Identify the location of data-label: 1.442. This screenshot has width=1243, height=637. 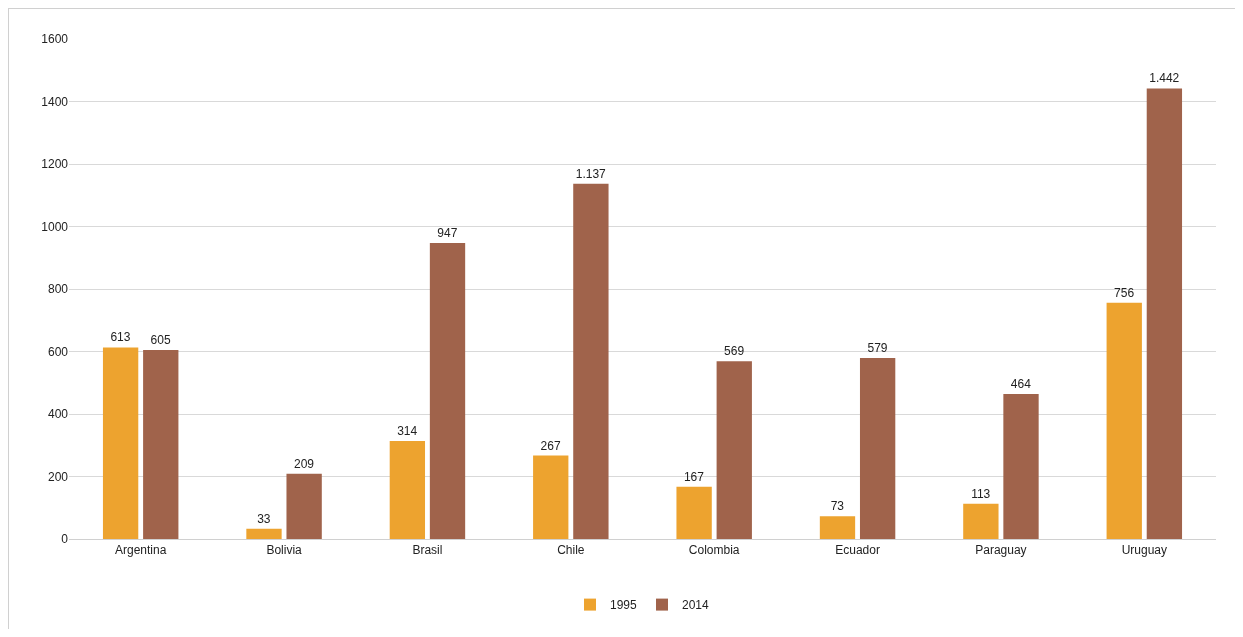
(1164, 78).